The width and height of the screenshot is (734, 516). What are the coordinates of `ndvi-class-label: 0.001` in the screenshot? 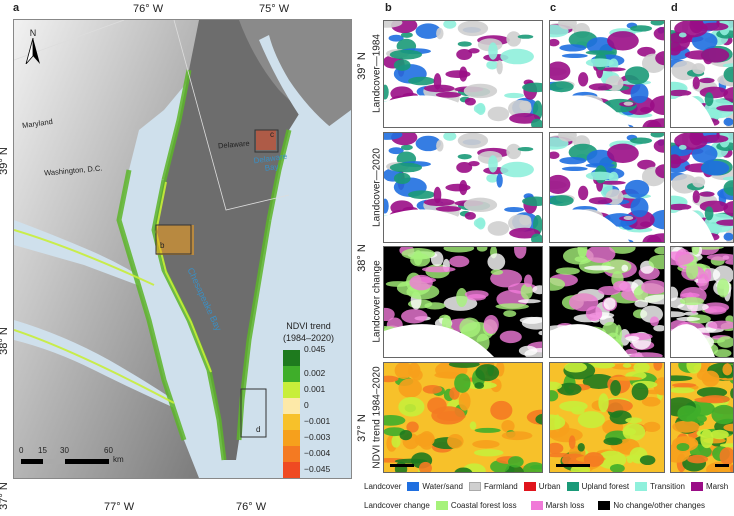 It's located at (315, 389).